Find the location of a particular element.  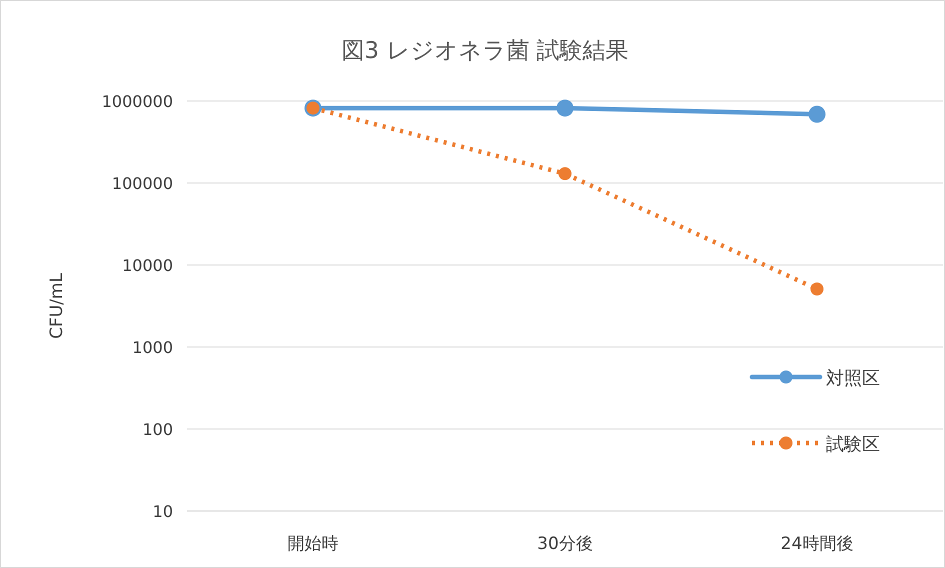

x-tick-label: 開始時 is located at coordinates (313, 544).